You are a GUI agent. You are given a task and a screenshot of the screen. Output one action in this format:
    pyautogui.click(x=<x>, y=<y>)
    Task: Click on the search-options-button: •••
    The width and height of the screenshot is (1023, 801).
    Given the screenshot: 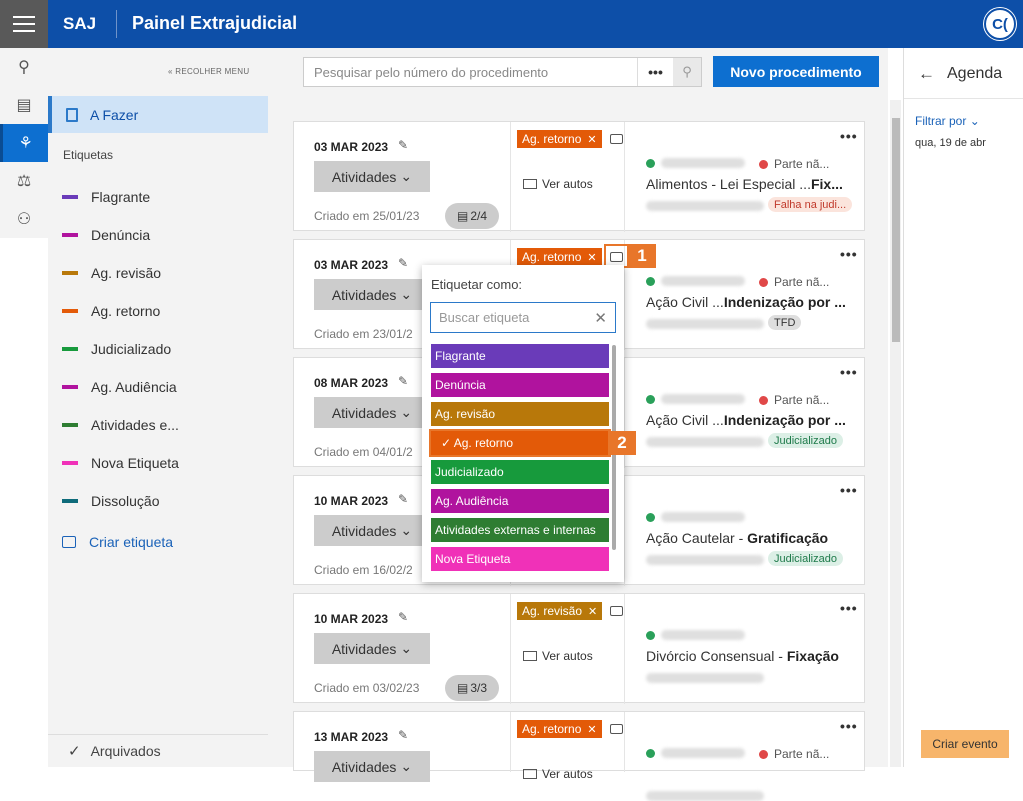 What is the action you would take?
    pyautogui.click(x=655, y=72)
    